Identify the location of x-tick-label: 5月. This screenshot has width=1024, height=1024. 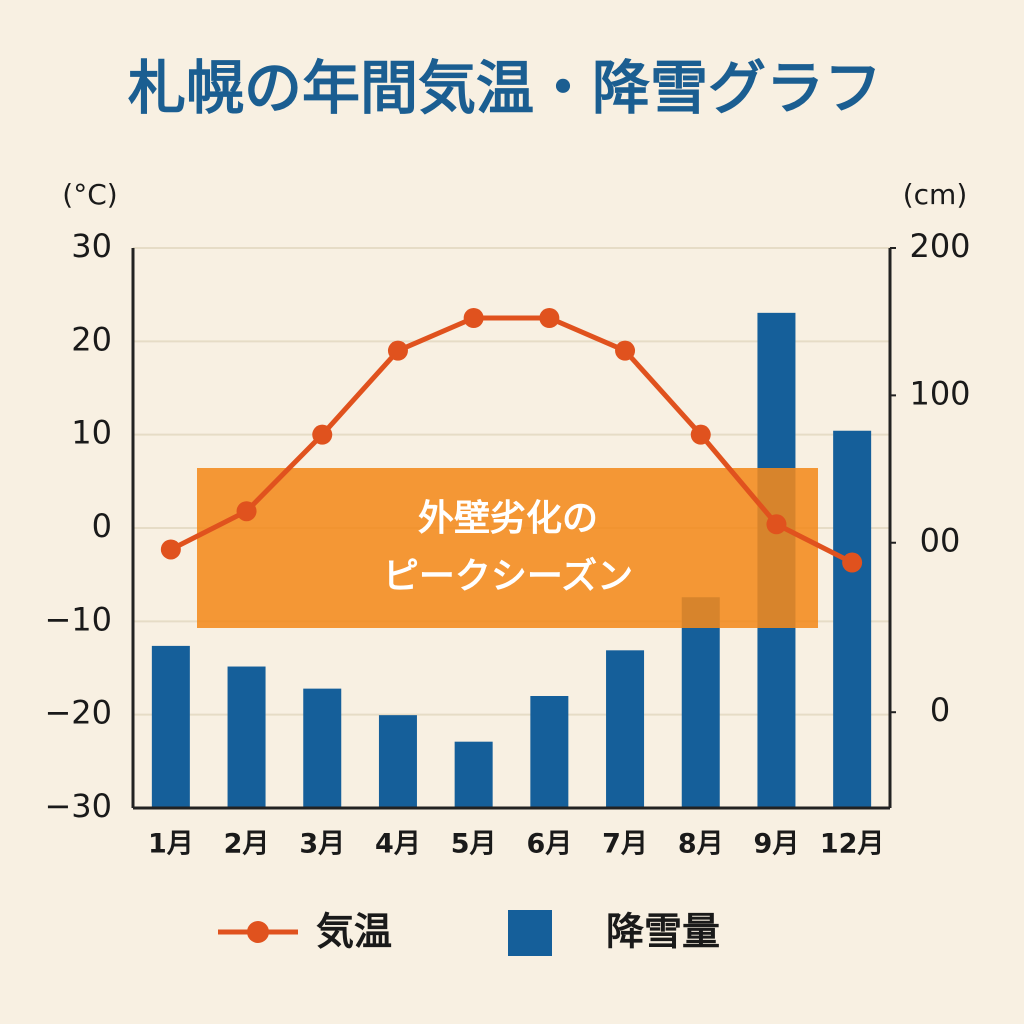
(474, 844).